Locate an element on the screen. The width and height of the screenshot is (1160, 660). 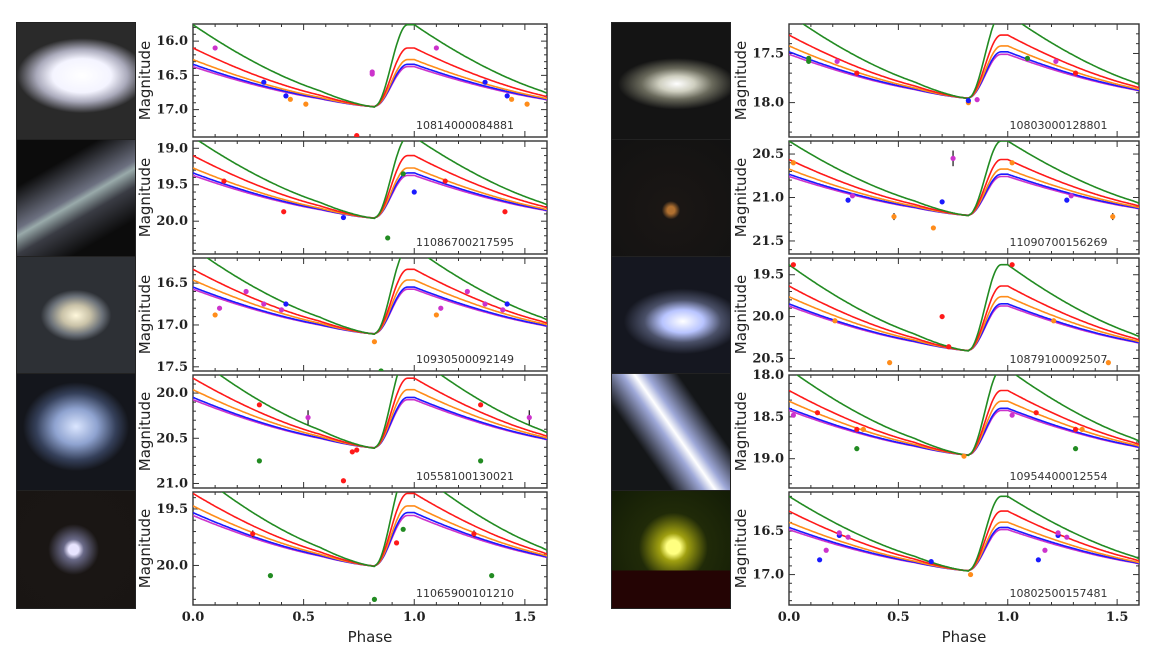
galaxy-thumbnail-edge-on-bright is located at coordinates (671, 432).